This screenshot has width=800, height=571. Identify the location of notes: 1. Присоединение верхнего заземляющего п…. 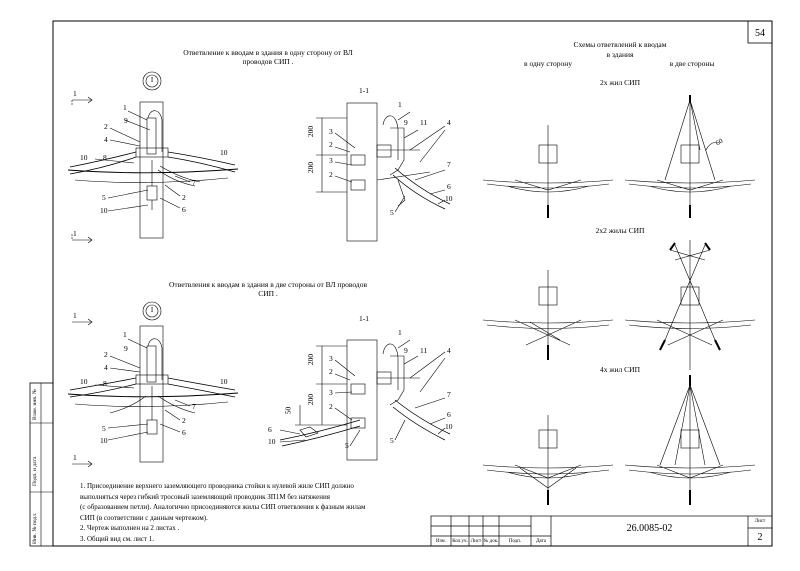
(222, 512).